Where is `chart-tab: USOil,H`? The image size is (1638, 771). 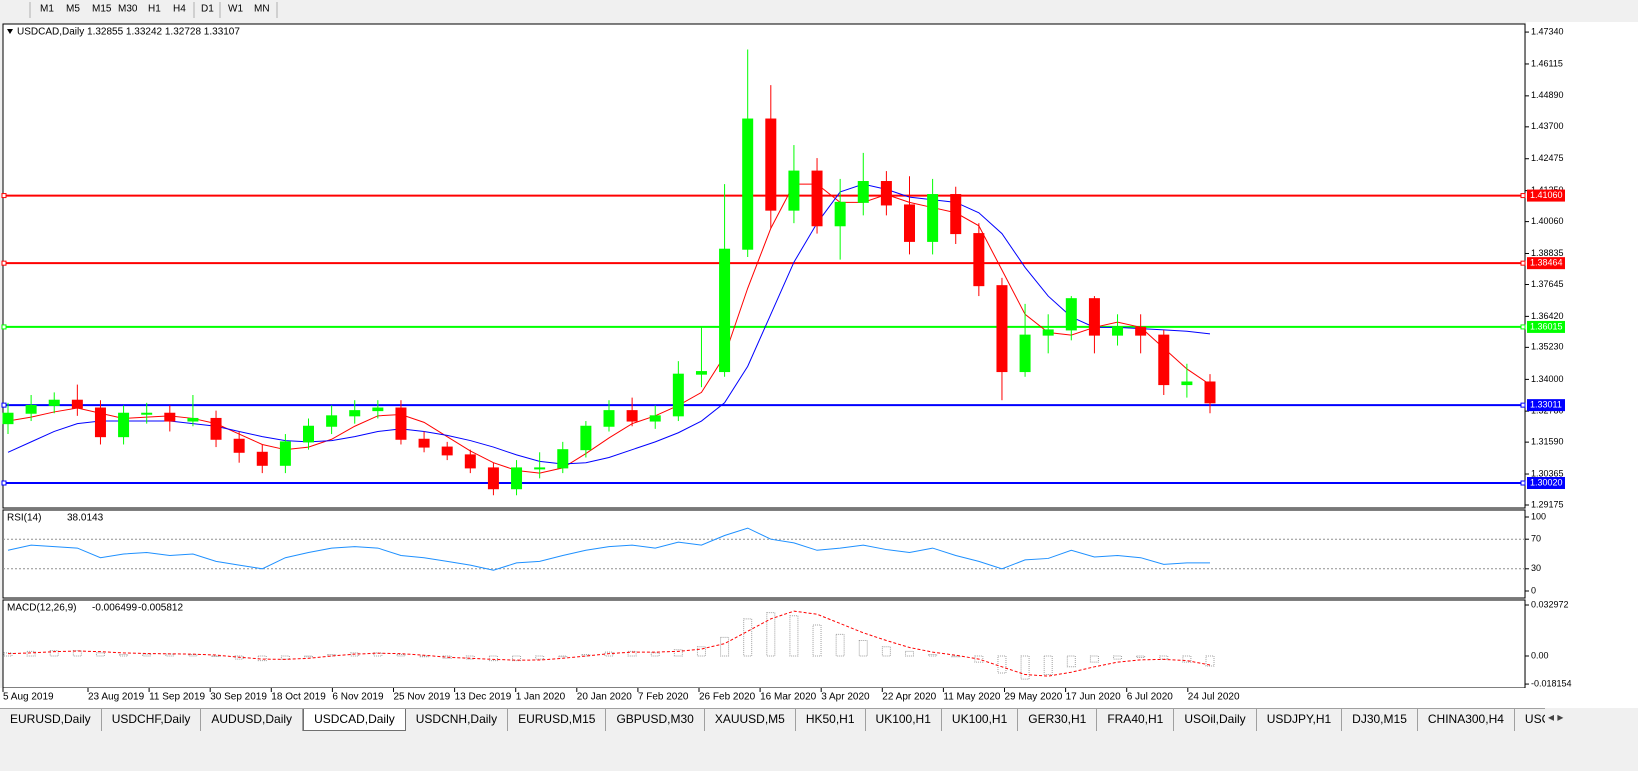
chart-tab: USOil,H is located at coordinates (1530, 720).